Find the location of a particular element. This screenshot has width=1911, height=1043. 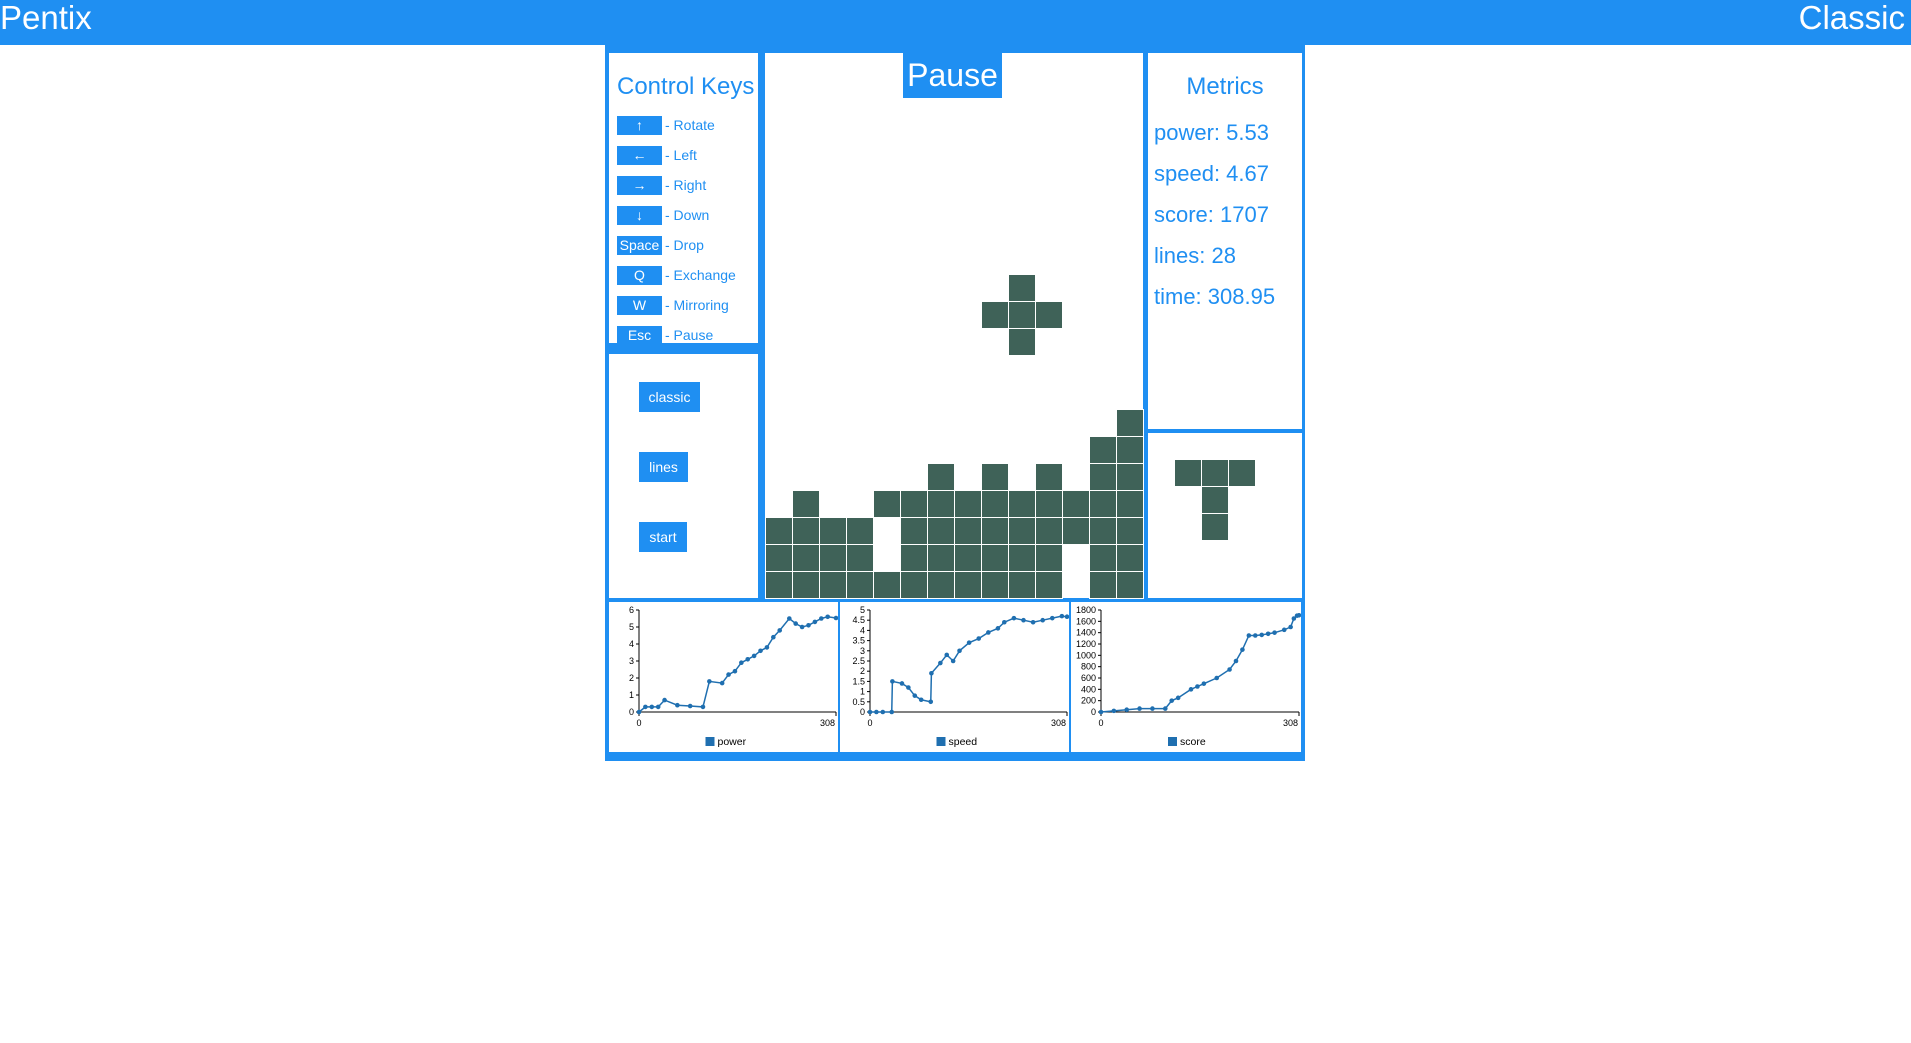

y-tick-label: 2 is located at coordinates (631, 678).